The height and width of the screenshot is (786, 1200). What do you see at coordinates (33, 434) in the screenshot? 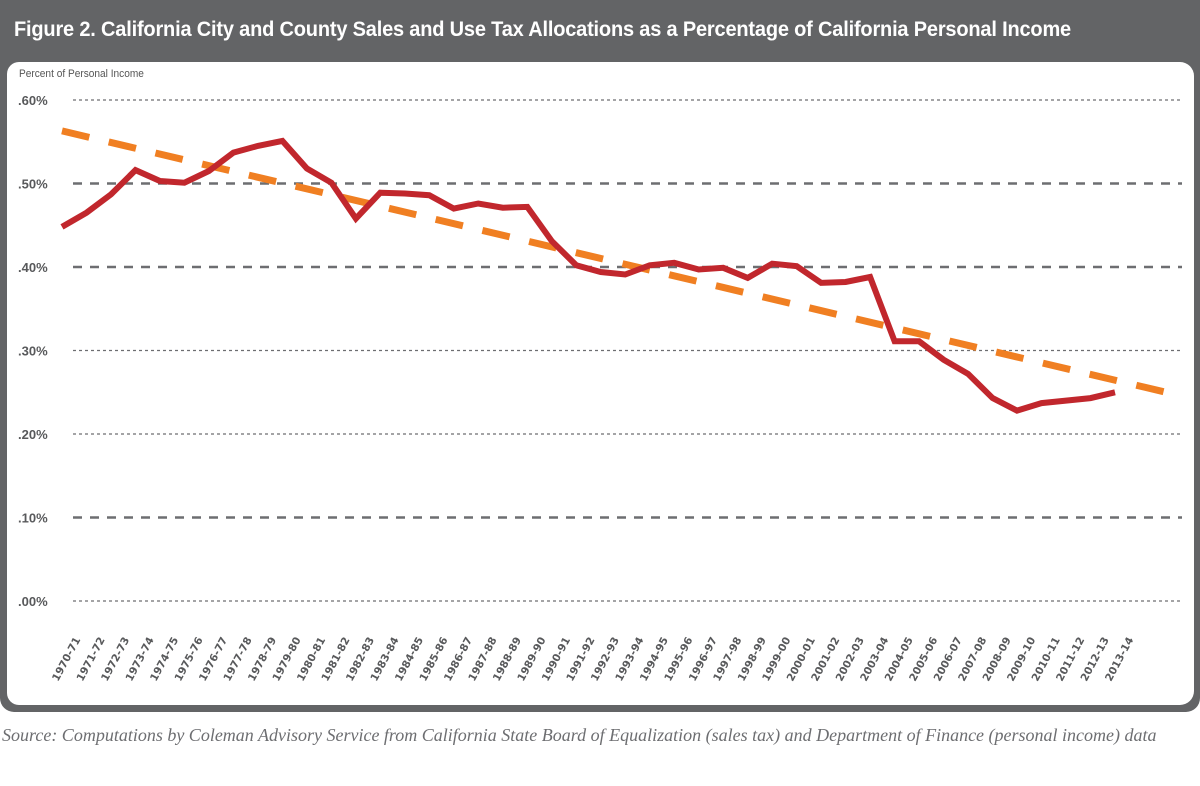
I see `y-tick-label: .20%` at bounding box center [33, 434].